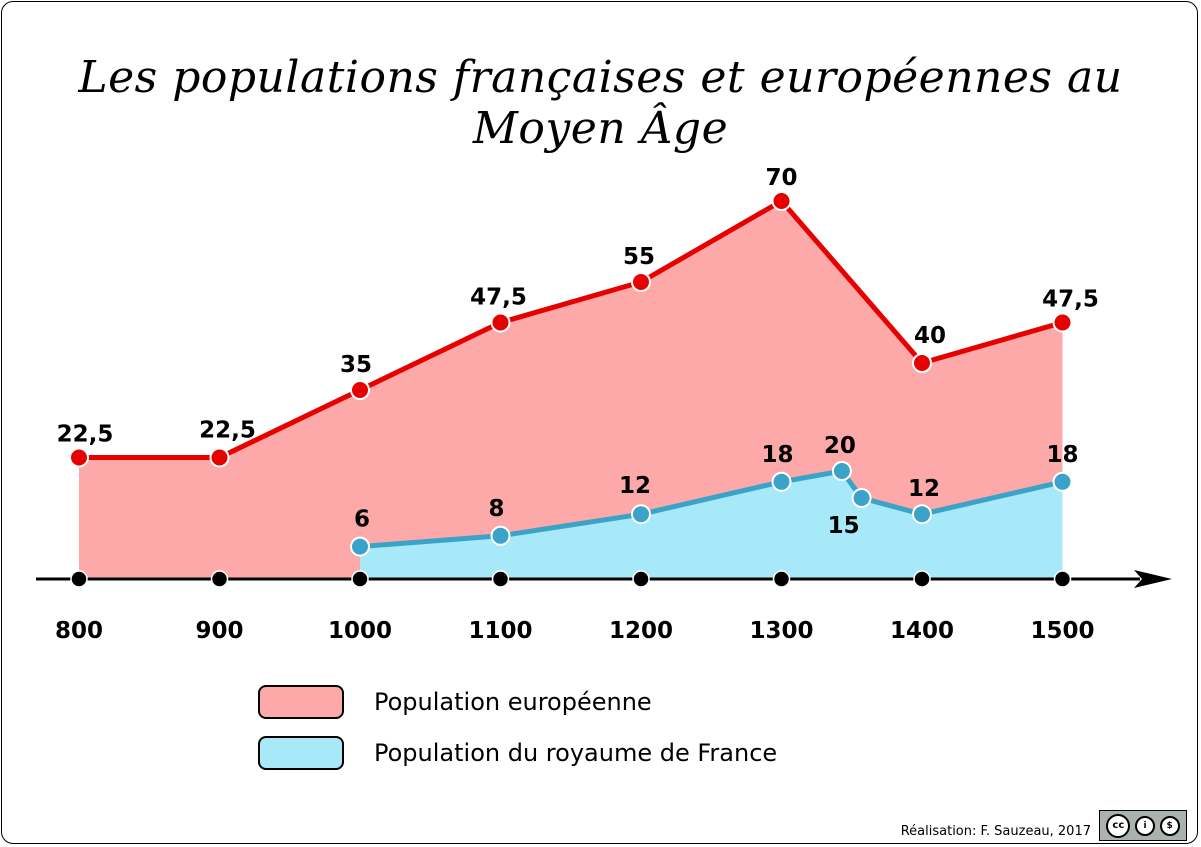 The image size is (1201, 847). I want to click on legend-swatch-france, so click(301, 753).